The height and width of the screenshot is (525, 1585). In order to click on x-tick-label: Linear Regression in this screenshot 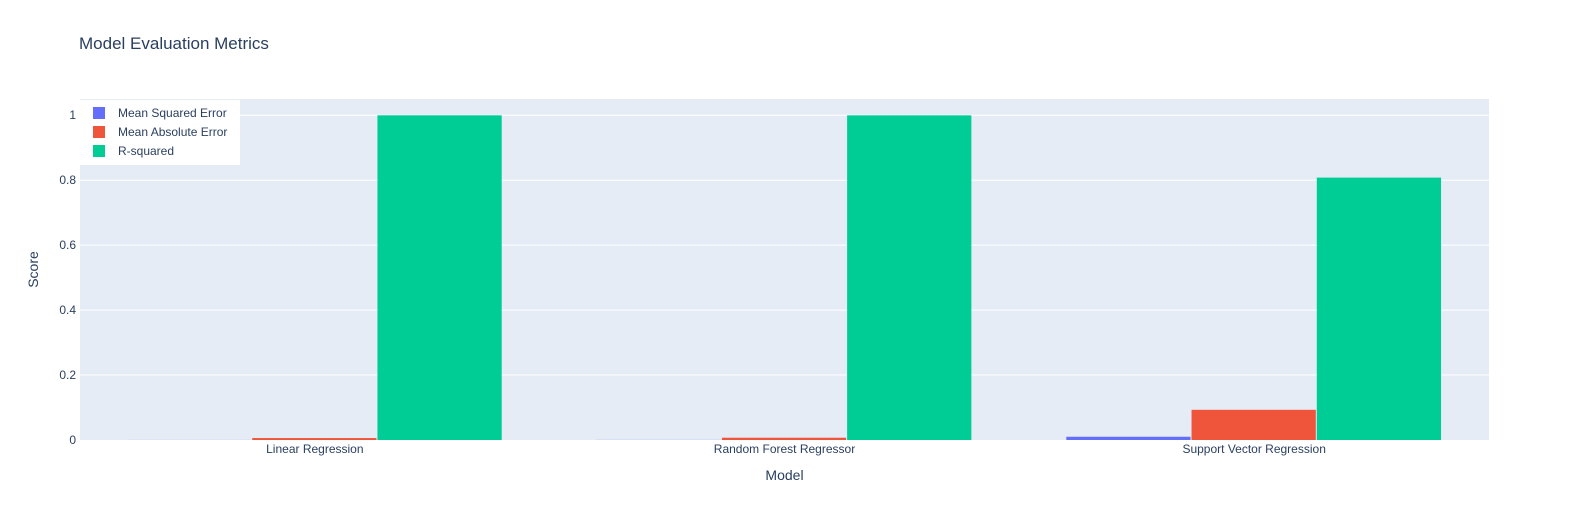, I will do `click(314, 449)`.